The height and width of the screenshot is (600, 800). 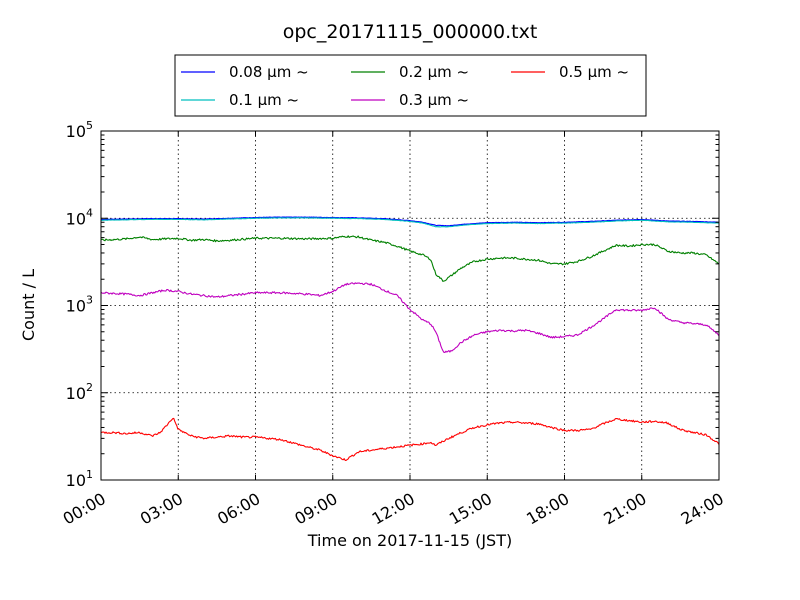 I want to click on y-axis-label: Count / L, so click(x=28, y=305).